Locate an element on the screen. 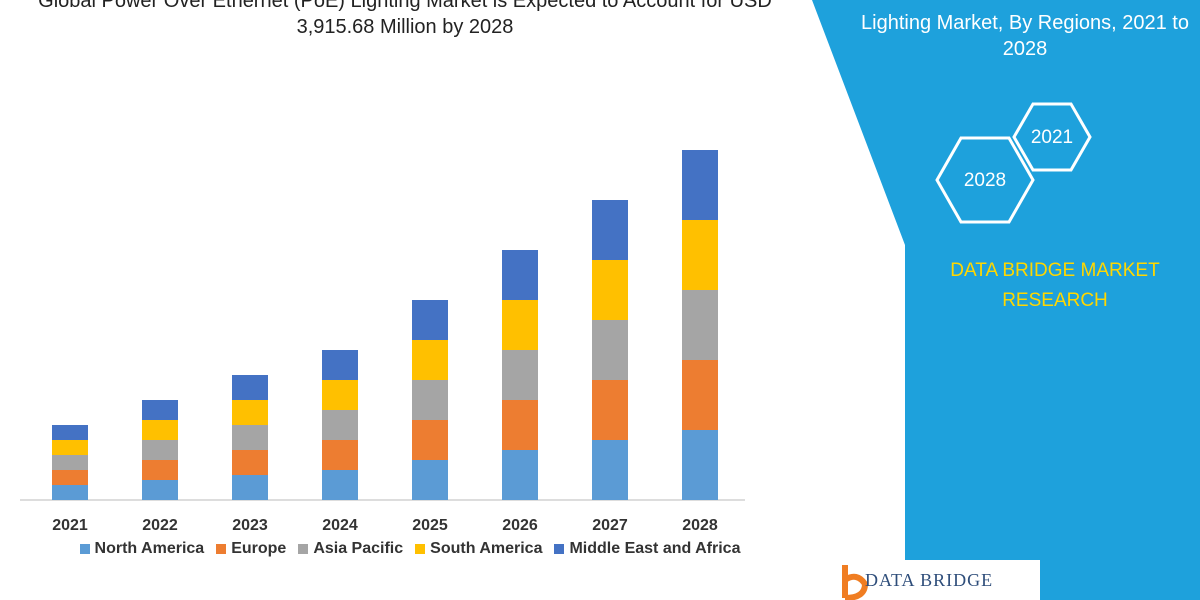 This screenshot has width=1200, height=600. x-tick-label: 2023 is located at coordinates (250, 525).